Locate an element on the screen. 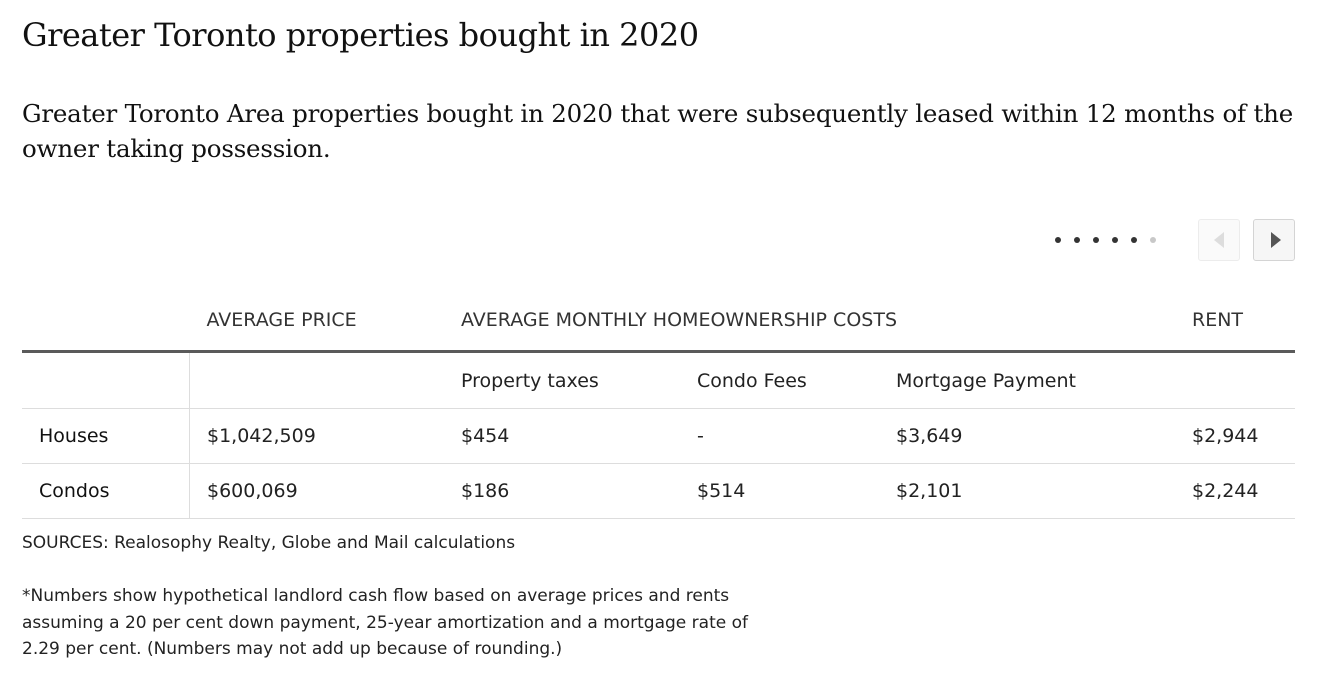 The height and width of the screenshot is (678, 1320). table-pager is located at coordinates (1168, 240).